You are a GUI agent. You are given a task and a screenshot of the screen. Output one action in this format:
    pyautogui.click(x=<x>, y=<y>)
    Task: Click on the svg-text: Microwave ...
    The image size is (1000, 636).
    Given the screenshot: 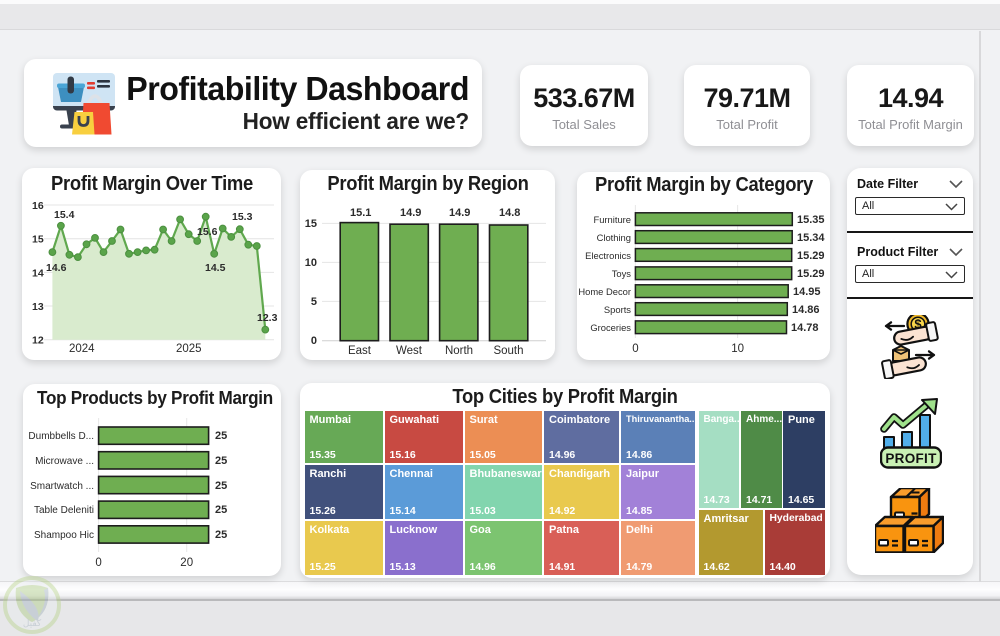 What is the action you would take?
    pyautogui.click(x=64, y=461)
    